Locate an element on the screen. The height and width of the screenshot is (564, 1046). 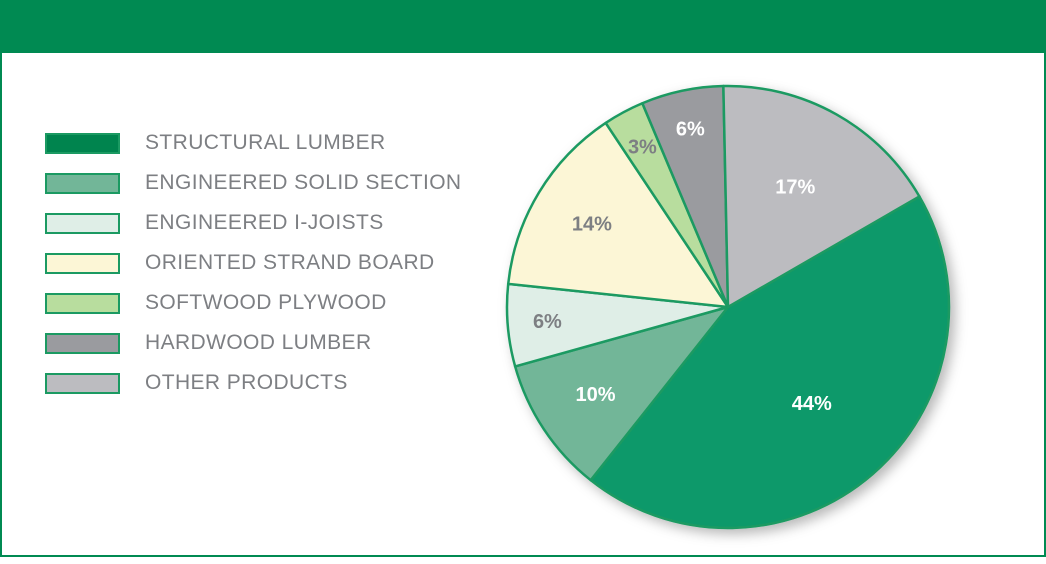
pie-slice-other-products is located at coordinates (821, 196).